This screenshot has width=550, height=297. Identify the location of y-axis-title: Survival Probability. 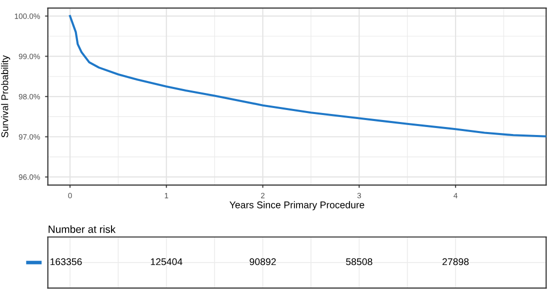
(5, 96).